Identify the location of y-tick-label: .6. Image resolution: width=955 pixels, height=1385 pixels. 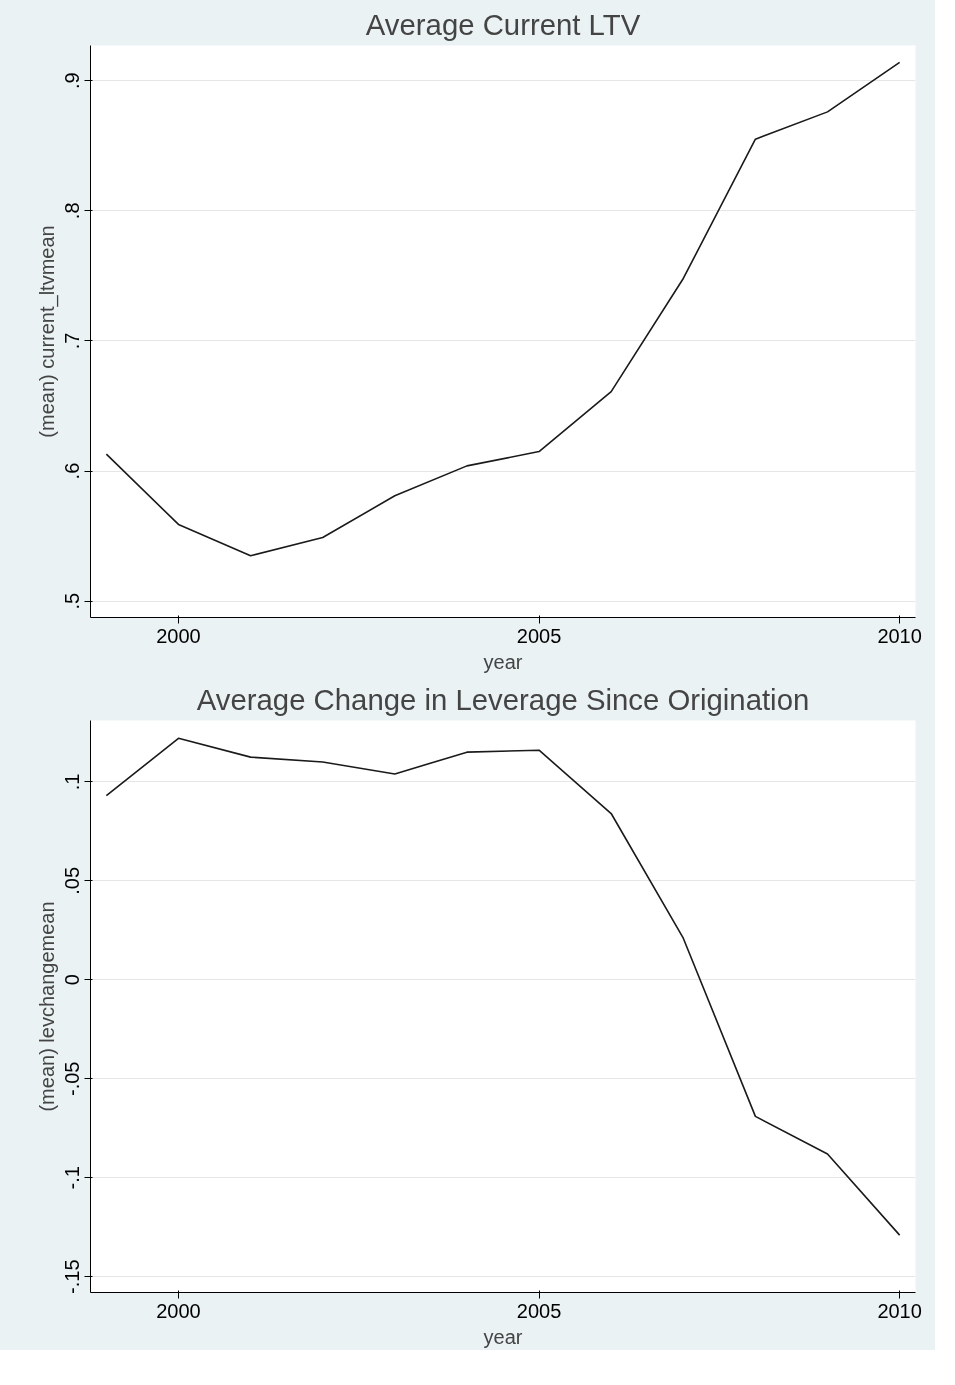
(72, 471).